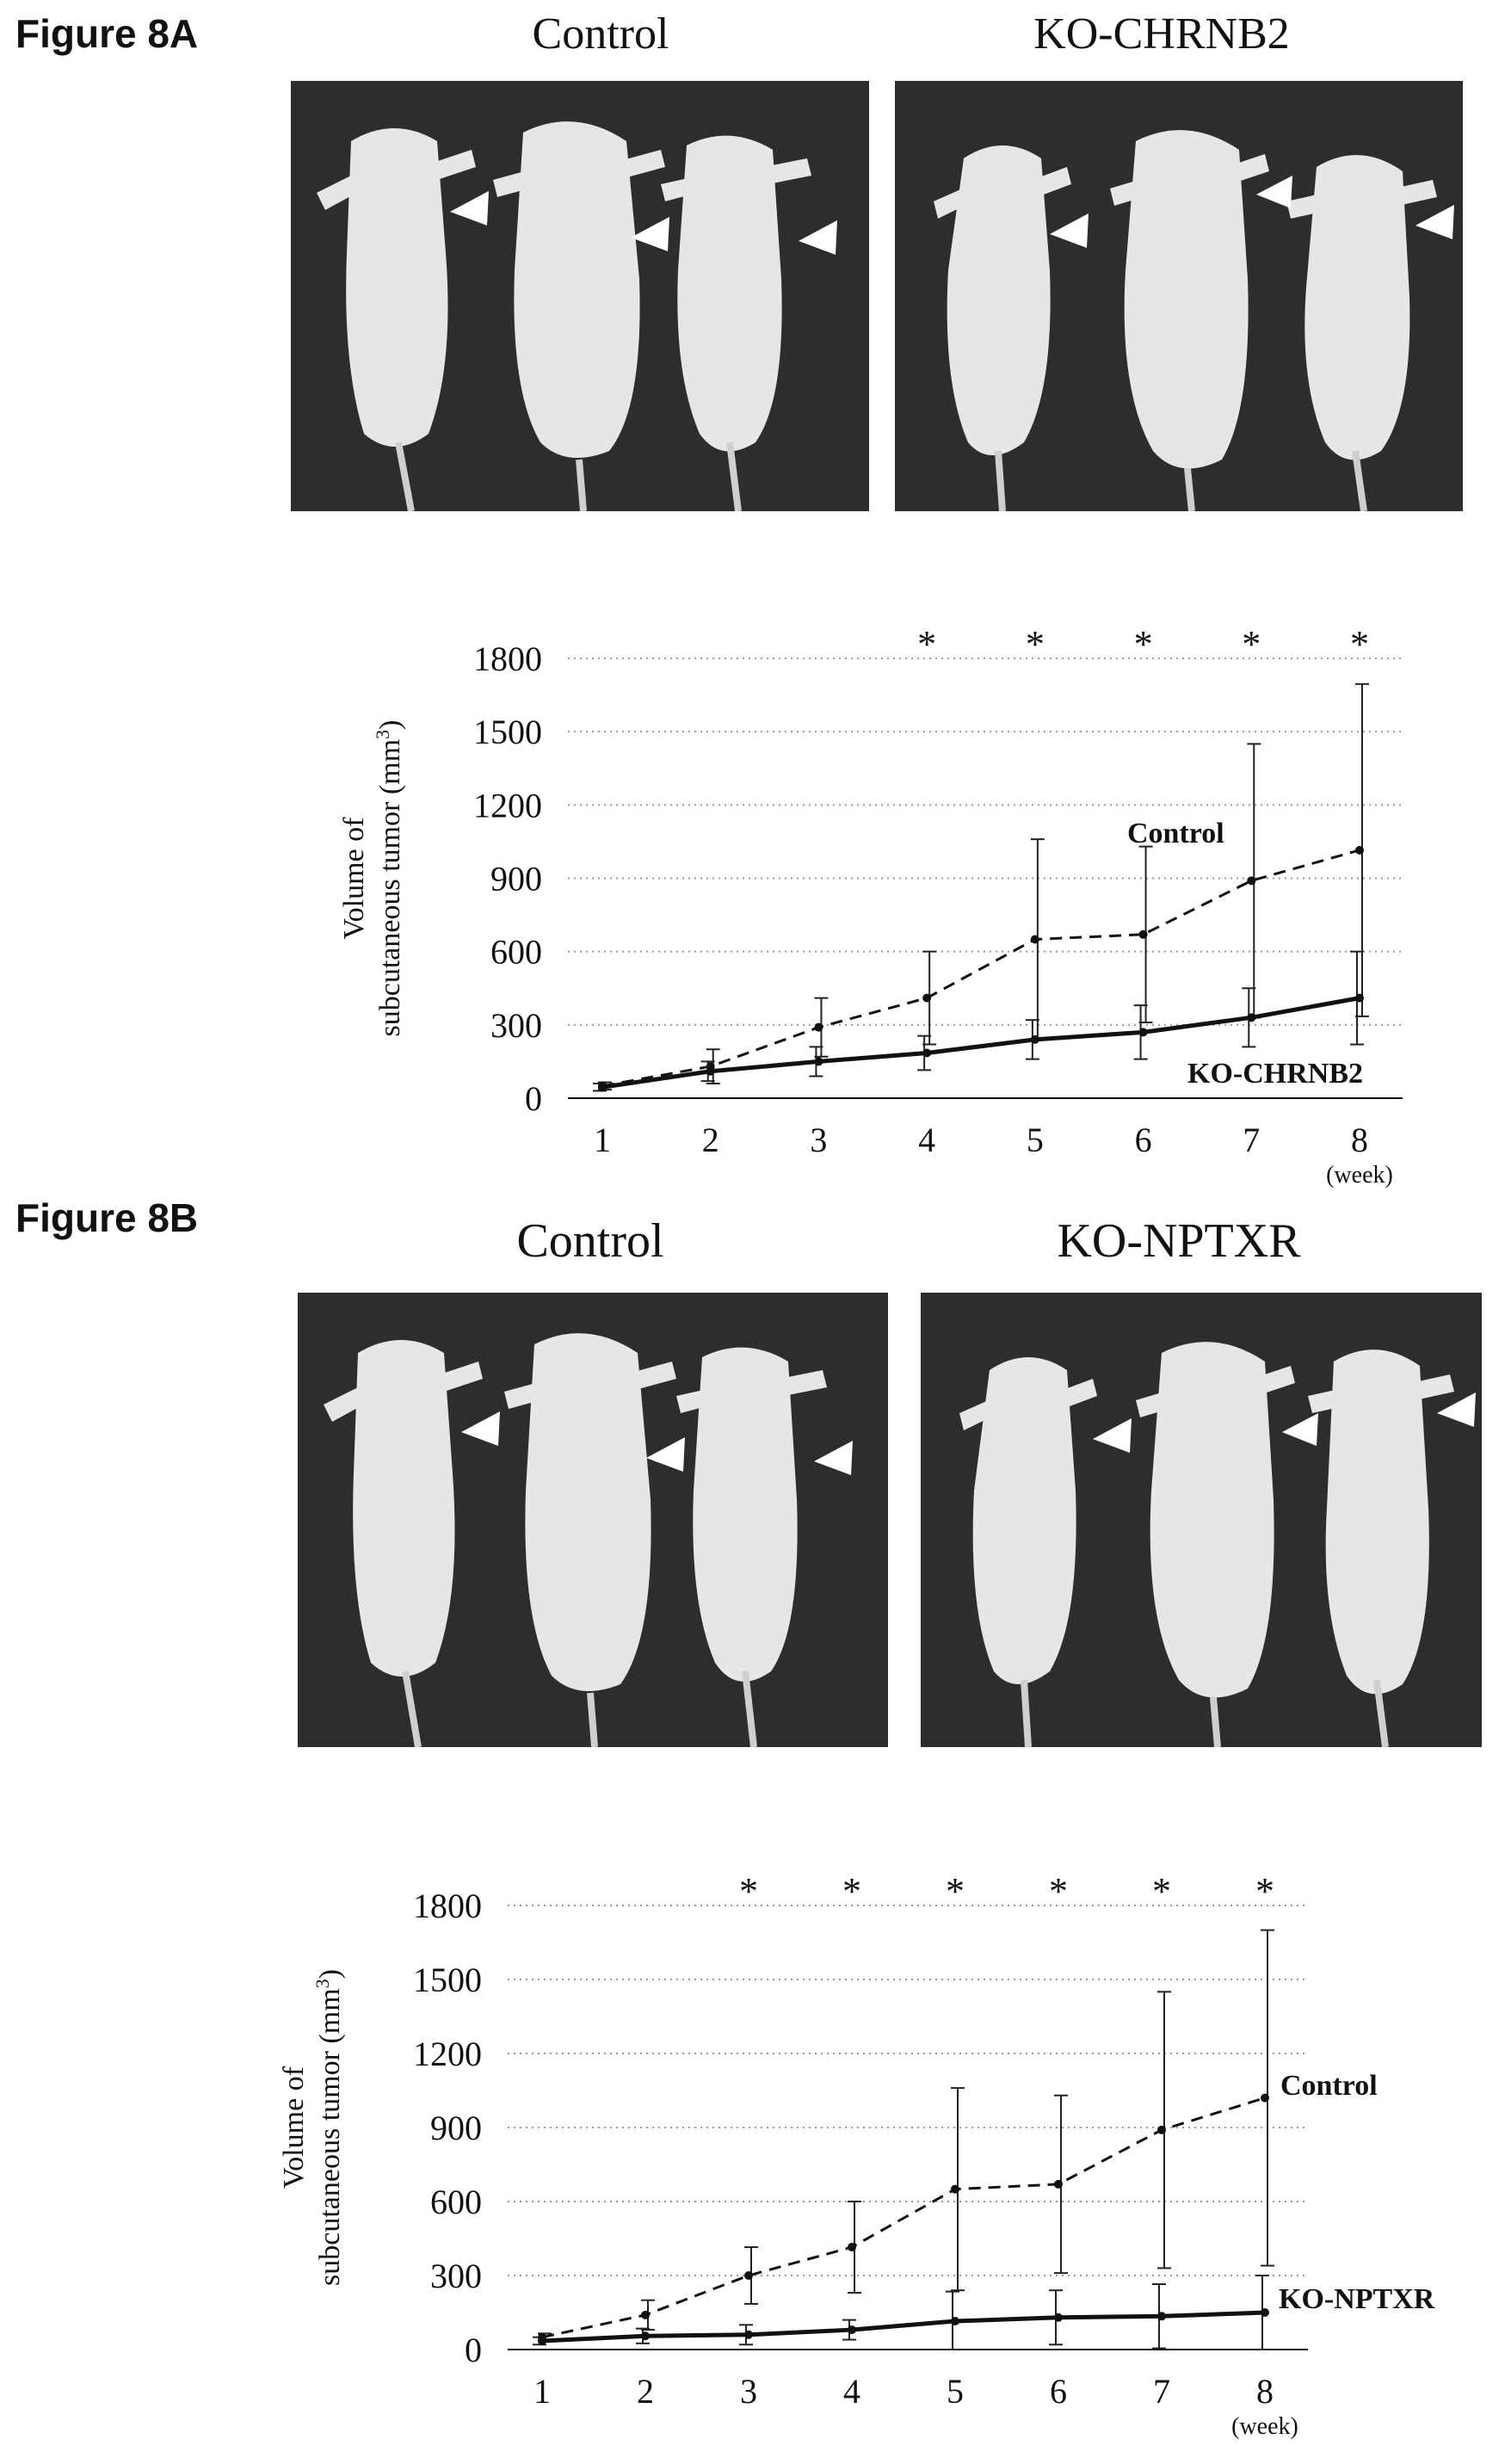 Image resolution: width=1511 pixels, height=2464 pixels. Describe the element at coordinates (593, 1520) in the screenshot. I see `mice-photo-control-b` at that location.